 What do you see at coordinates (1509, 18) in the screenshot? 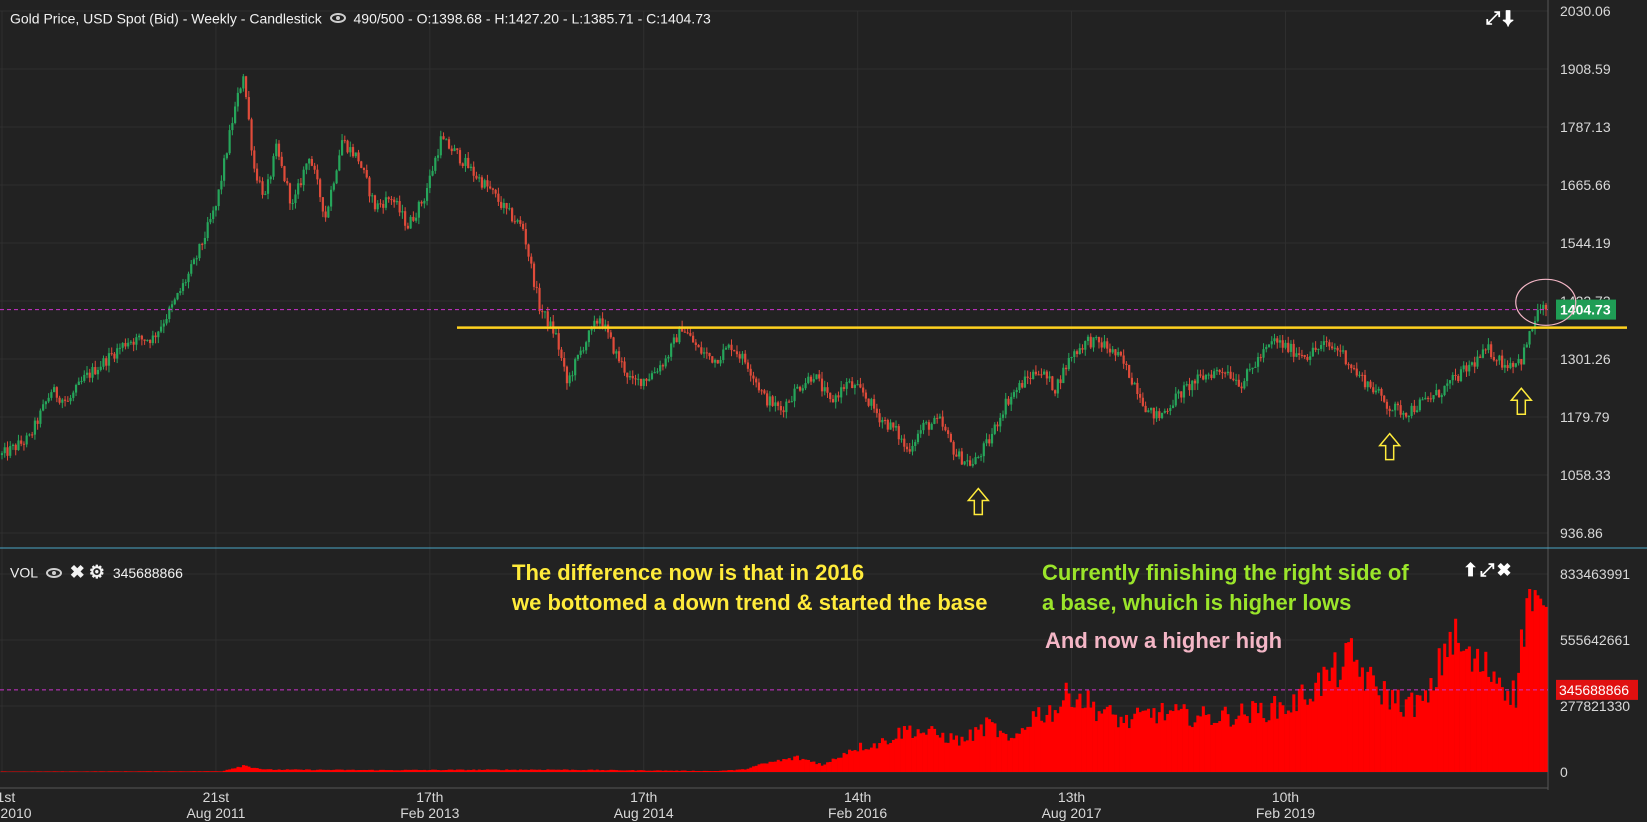
I see `download-arrow-icon: ⬇` at bounding box center [1509, 18].